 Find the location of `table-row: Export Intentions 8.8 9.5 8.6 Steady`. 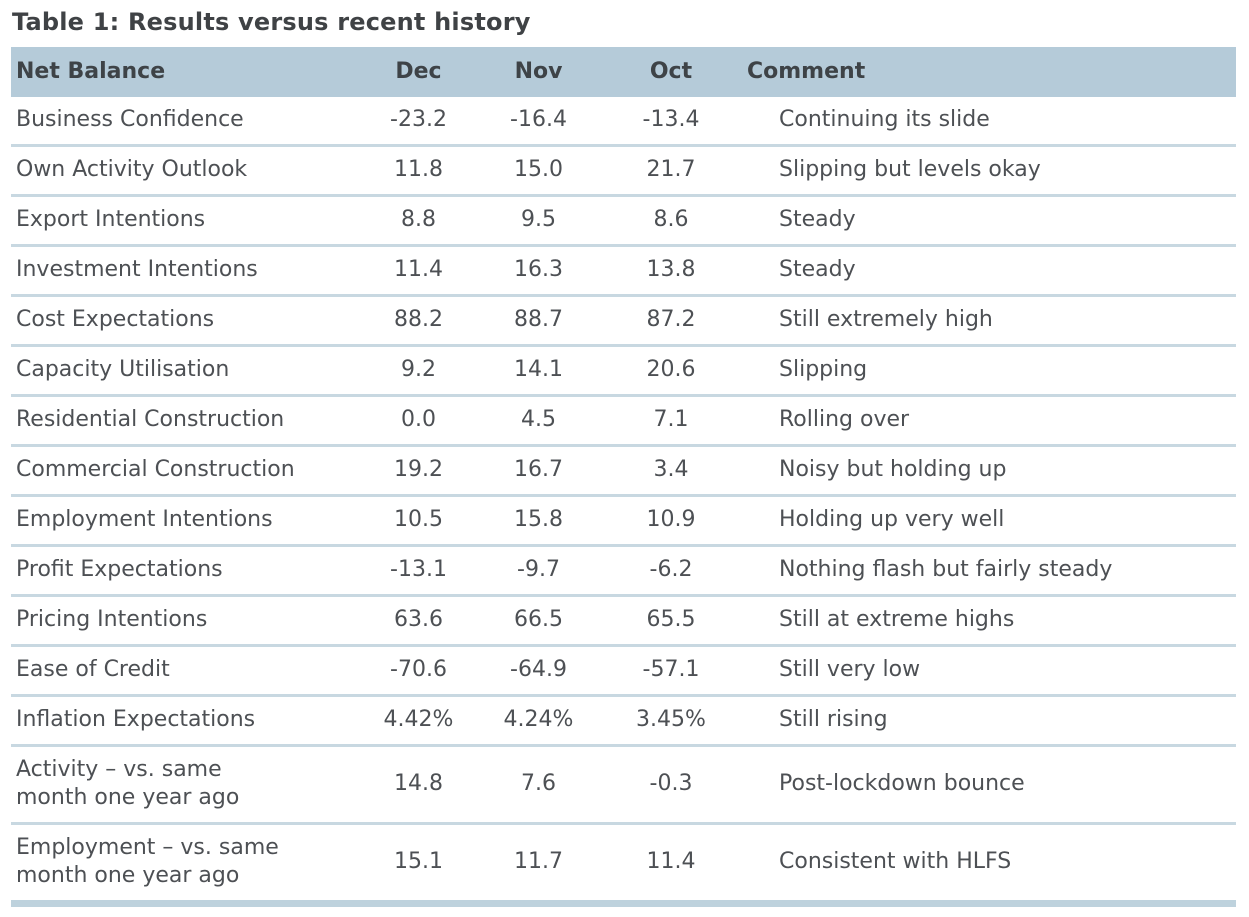

table-row: Export Intentions 8.8 9.5 8.6 Steady is located at coordinates (623, 221).